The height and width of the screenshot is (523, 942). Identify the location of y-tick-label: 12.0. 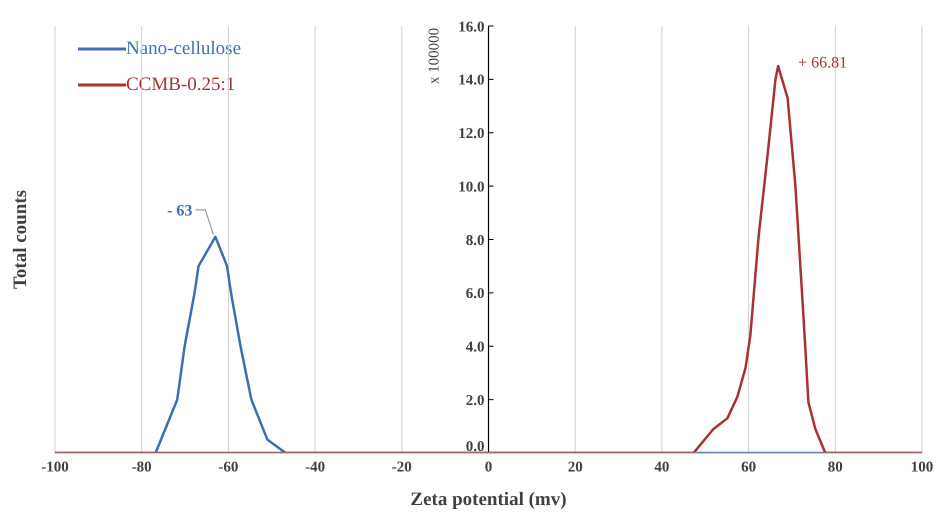
(471, 134).